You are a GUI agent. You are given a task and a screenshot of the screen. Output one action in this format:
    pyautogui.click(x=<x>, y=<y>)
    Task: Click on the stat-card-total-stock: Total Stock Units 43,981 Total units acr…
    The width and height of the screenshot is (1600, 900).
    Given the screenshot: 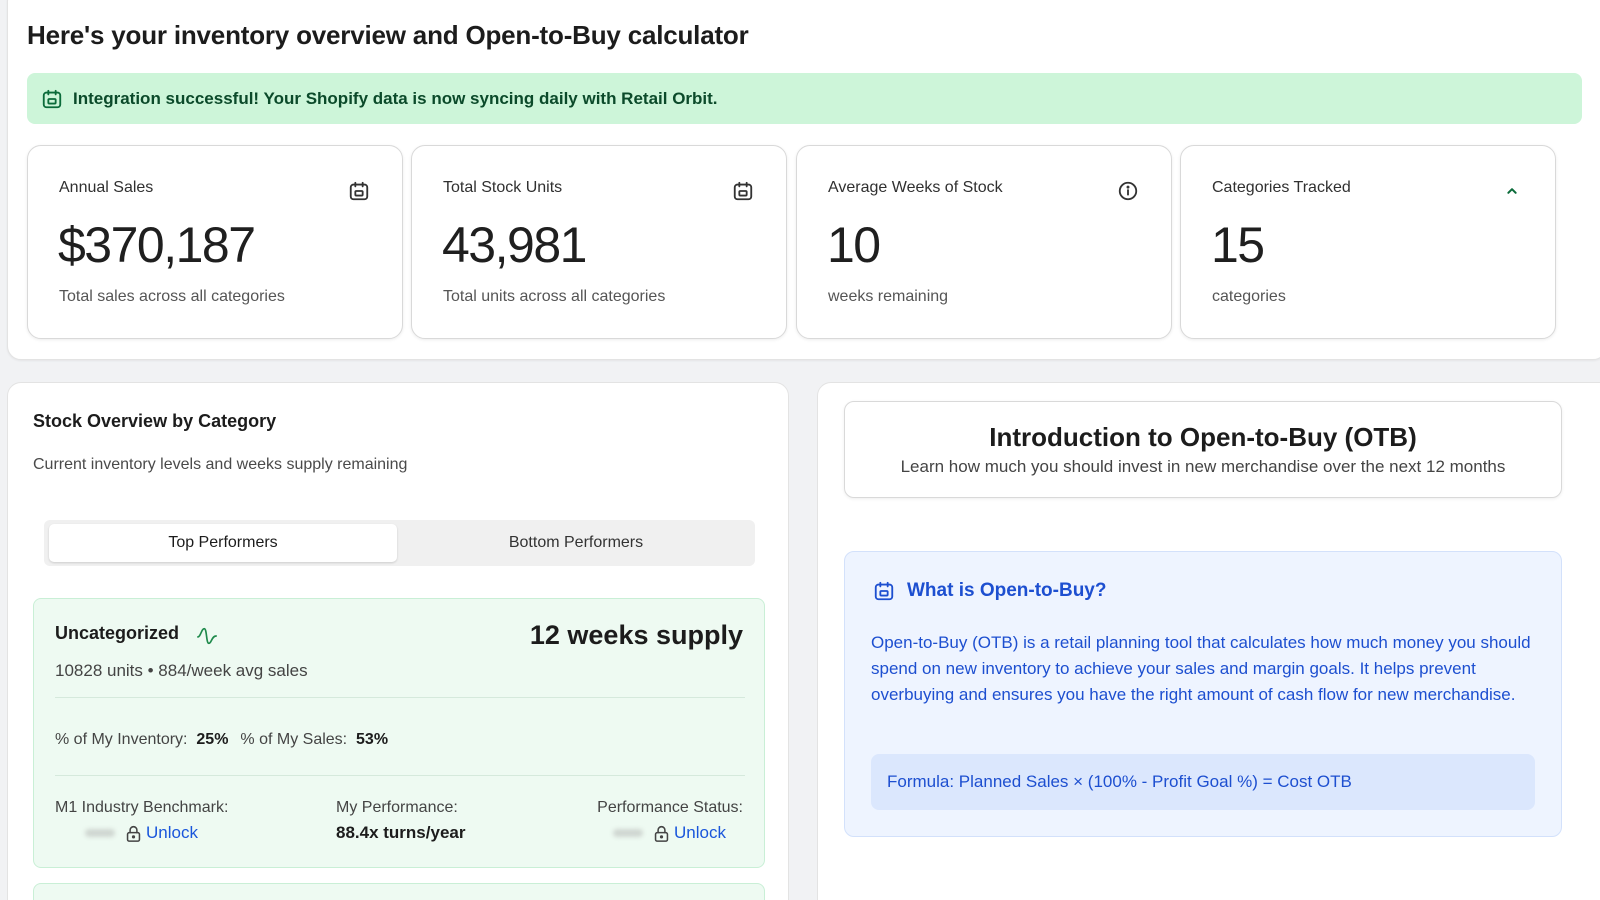 What is the action you would take?
    pyautogui.click(x=599, y=242)
    